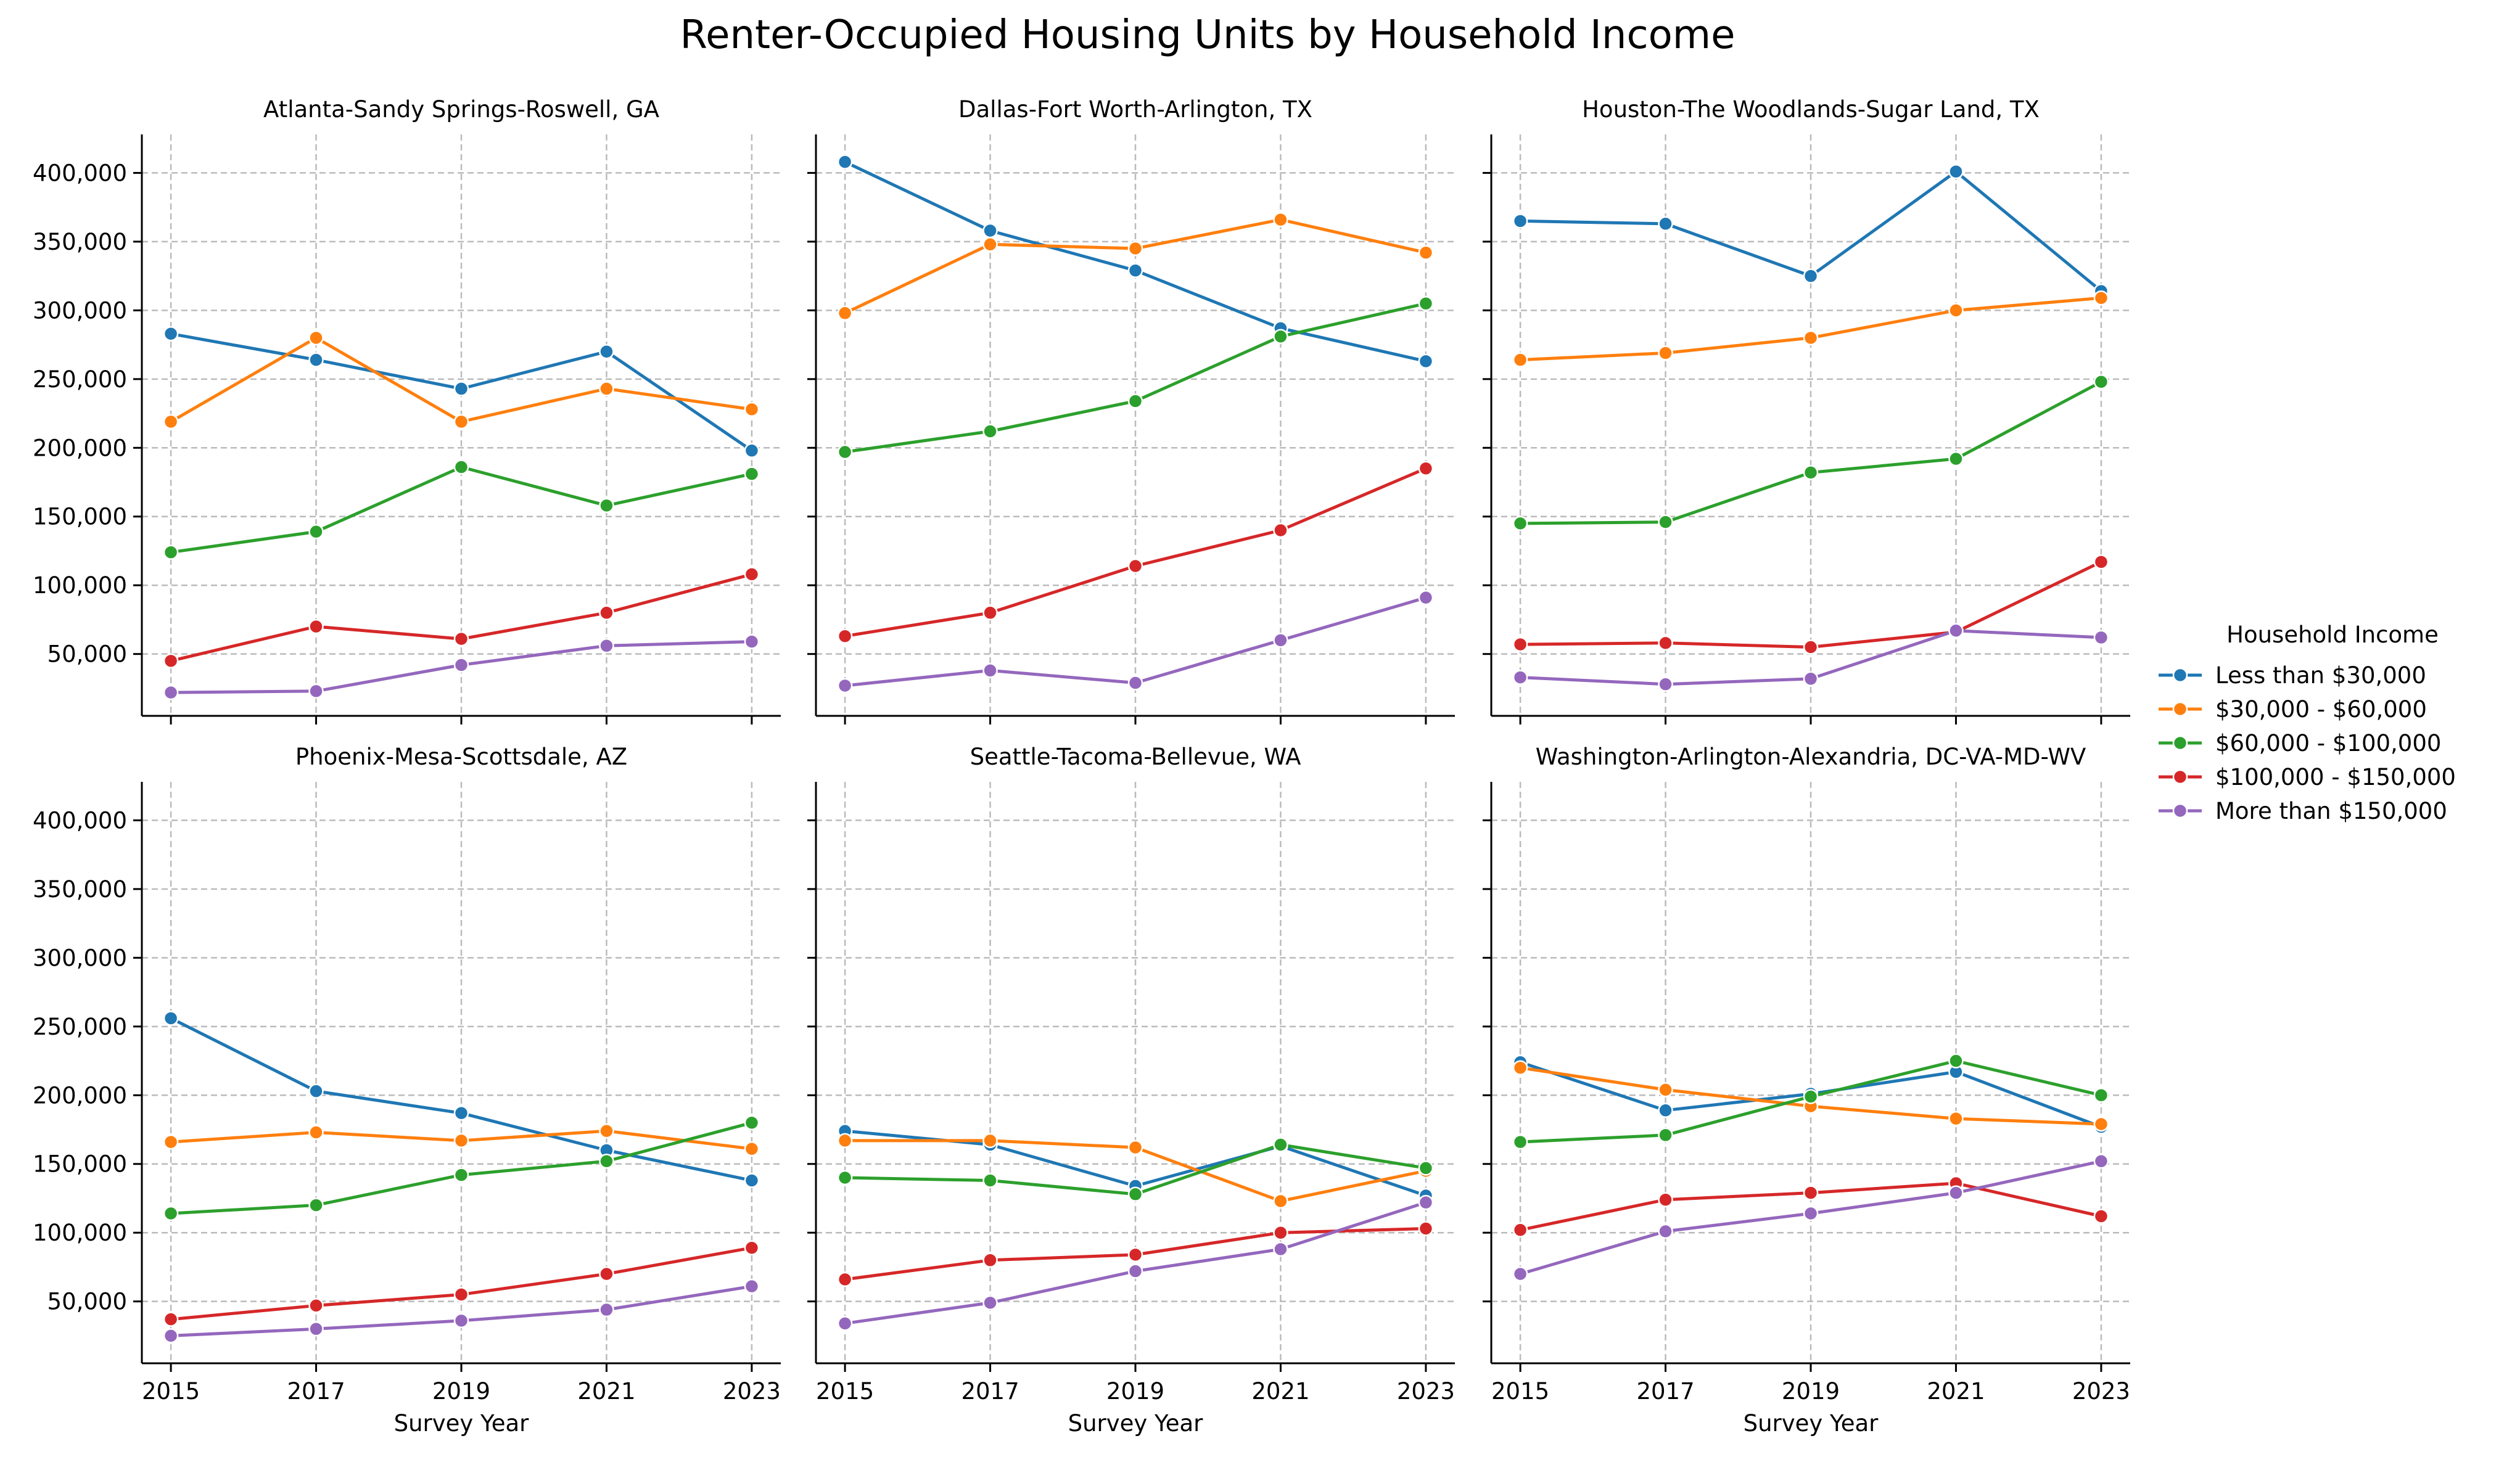  I want to click on panel-title: Seattle-Tacoma-Bellevue, WA, so click(1135, 757).